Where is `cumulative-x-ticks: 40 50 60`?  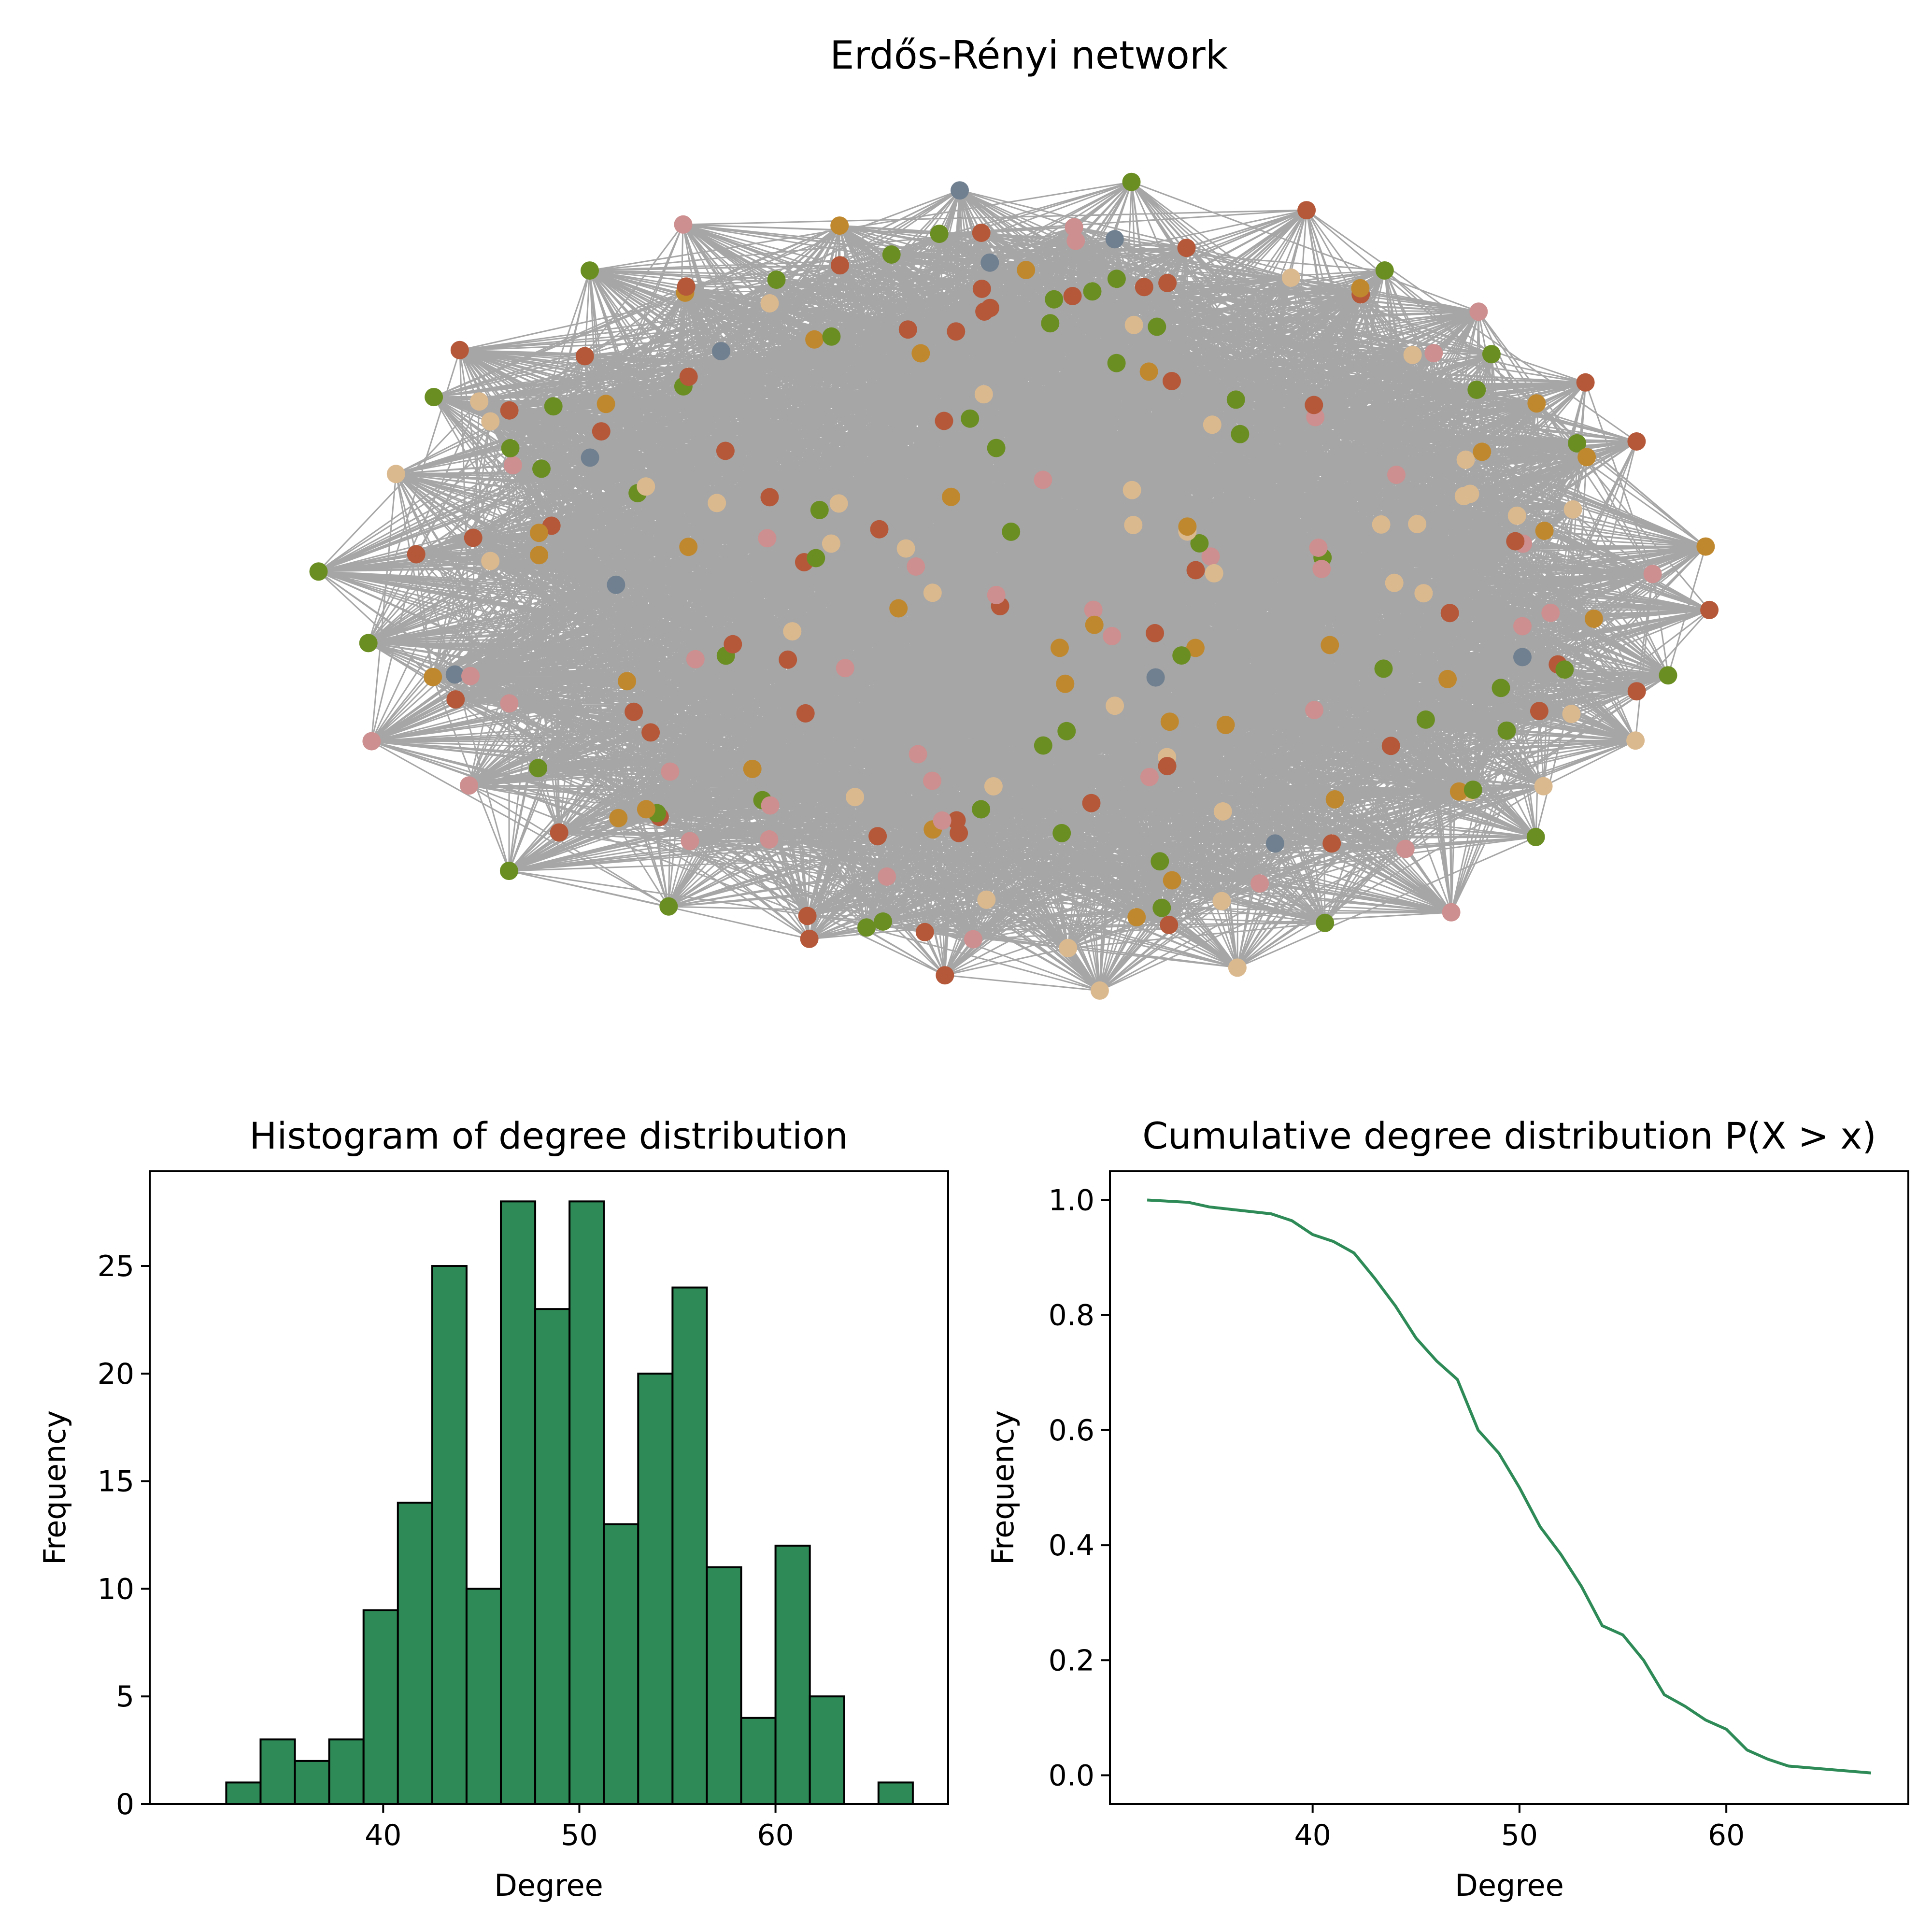
cumulative-x-ticks: 40 50 60 is located at coordinates (1519, 1828).